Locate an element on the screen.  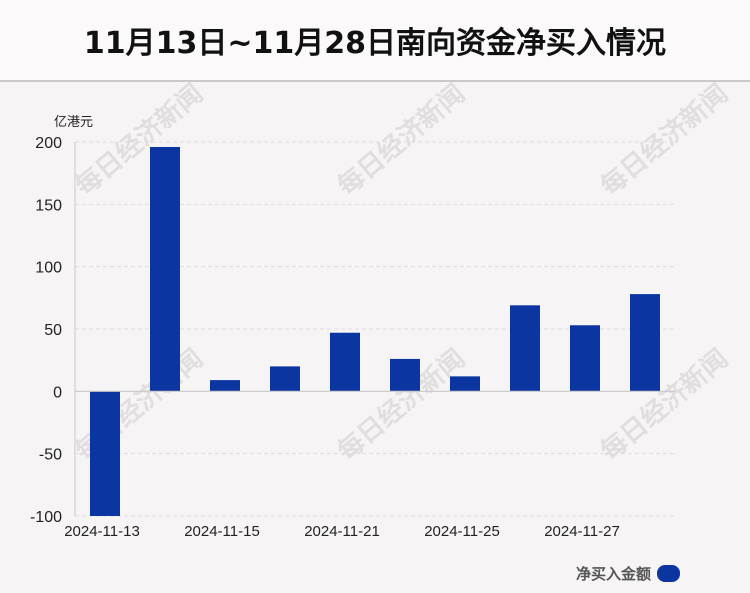
x-tick-label: 2024-11-15 is located at coordinates (222, 531).